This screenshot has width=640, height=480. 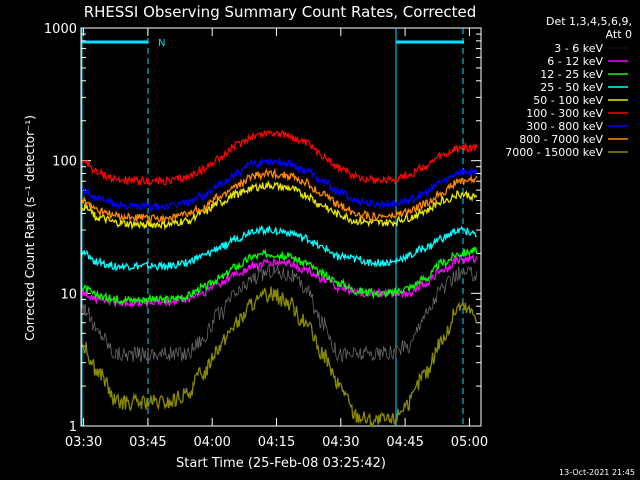 I want to click on x-axis-label: Start Time (25-Feb-08 03:25:42), so click(x=281, y=463).